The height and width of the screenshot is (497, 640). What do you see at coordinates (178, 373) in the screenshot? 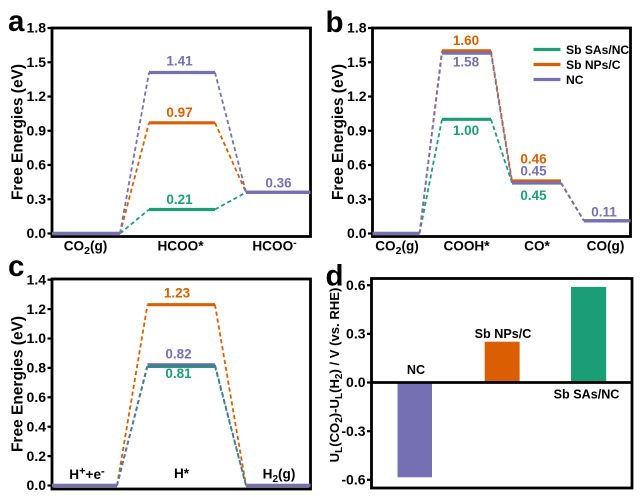
I see `svg-text: 0.81` at bounding box center [178, 373].